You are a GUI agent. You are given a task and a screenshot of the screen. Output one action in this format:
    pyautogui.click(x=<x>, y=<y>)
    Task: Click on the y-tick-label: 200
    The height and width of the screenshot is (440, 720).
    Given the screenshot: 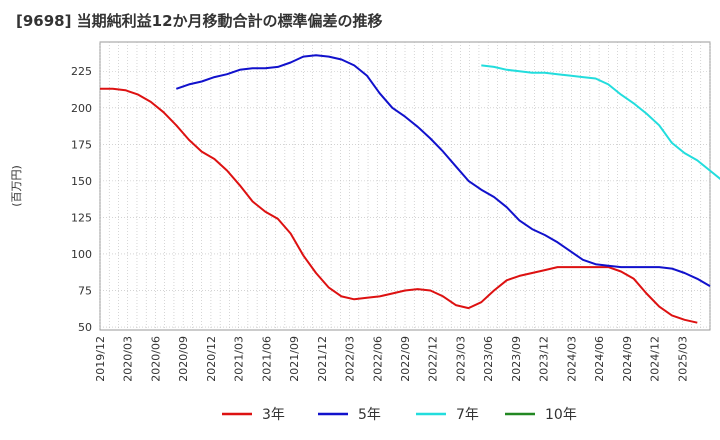 What is the action you would take?
    pyautogui.click(x=81, y=108)
    